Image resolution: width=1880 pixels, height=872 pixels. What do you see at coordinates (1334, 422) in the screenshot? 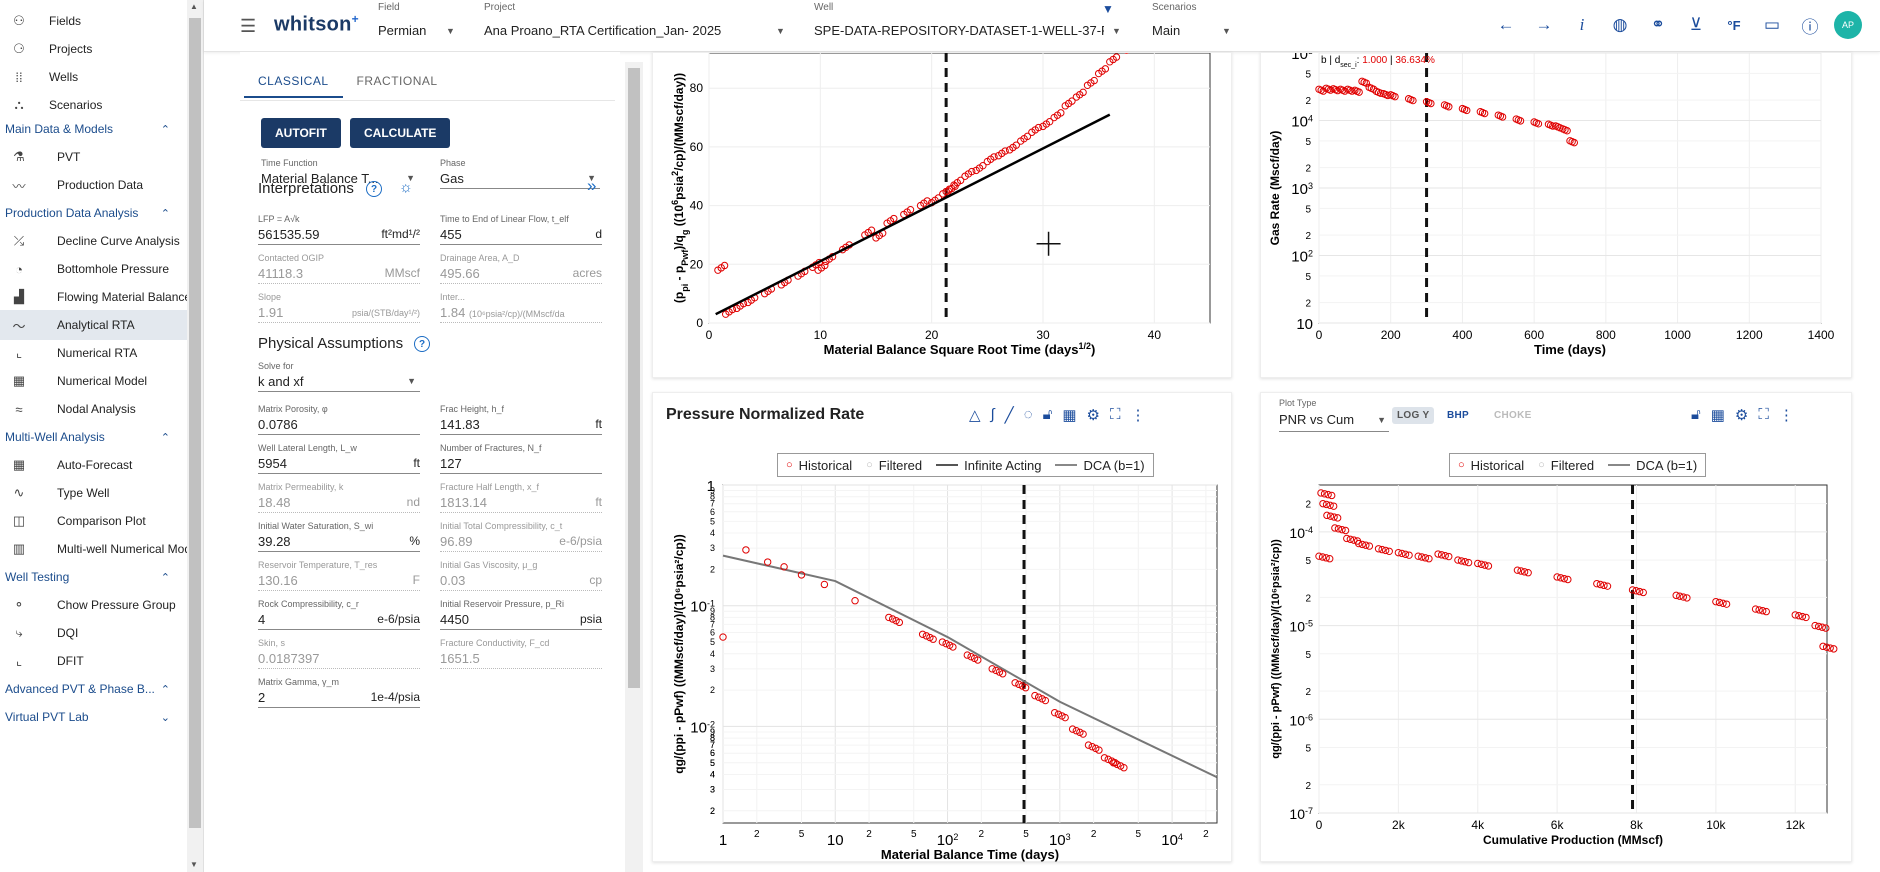
I see `plot-type-select: PNR vs Cum ▼` at bounding box center [1334, 422].